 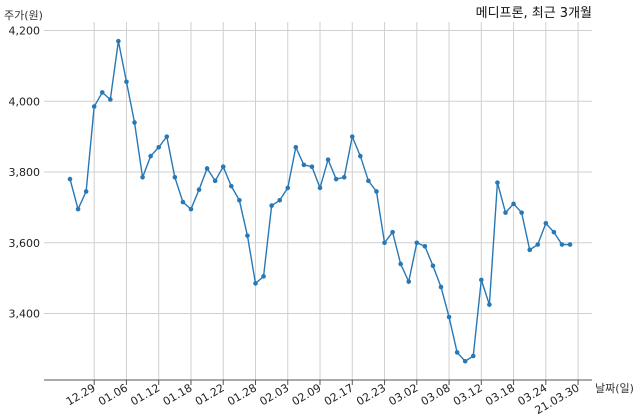 I want to click on y-tick-label: 3,800, so click(x=25, y=172).